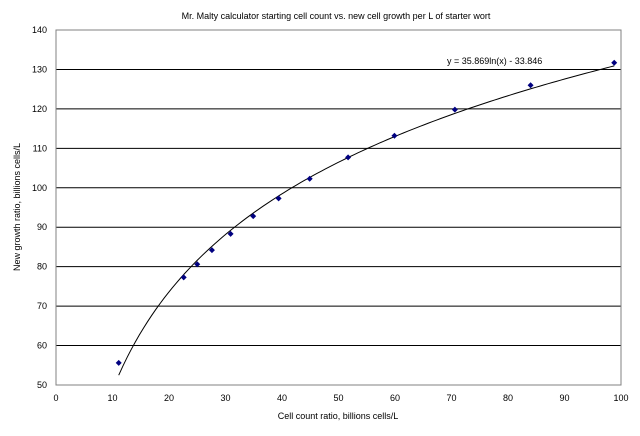  I want to click on y-tick-label: 50, so click(42, 385).